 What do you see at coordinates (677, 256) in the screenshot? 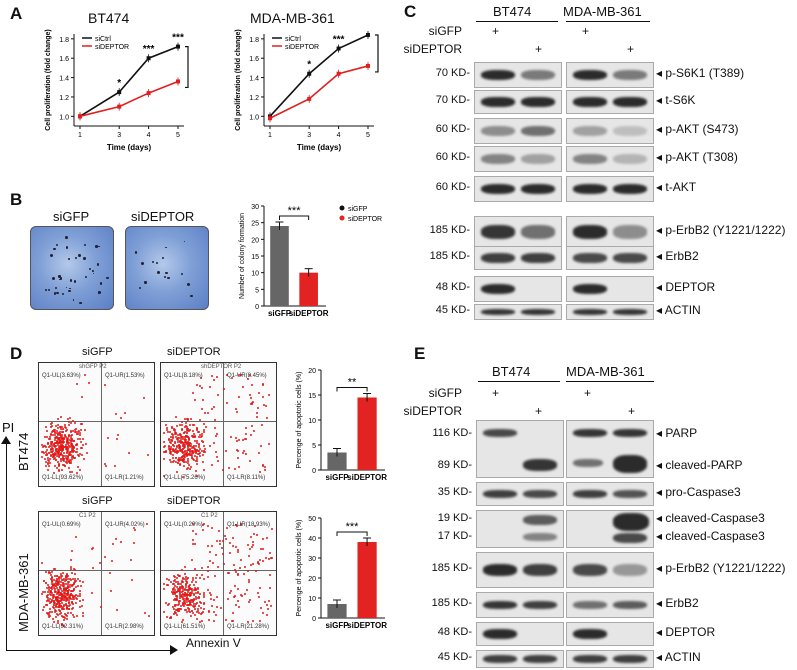
I see `protein-label: ◂ ErbB2` at bounding box center [677, 256].